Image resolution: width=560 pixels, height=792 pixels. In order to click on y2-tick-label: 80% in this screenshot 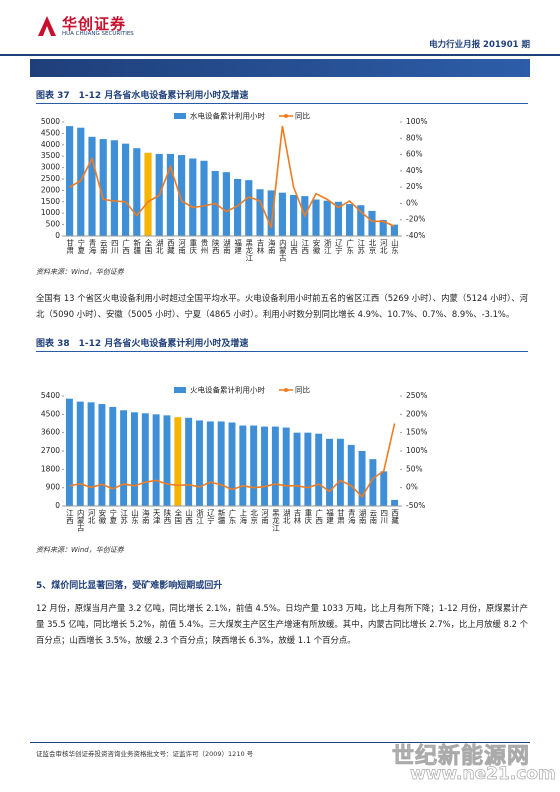, I will do `click(414, 137)`.